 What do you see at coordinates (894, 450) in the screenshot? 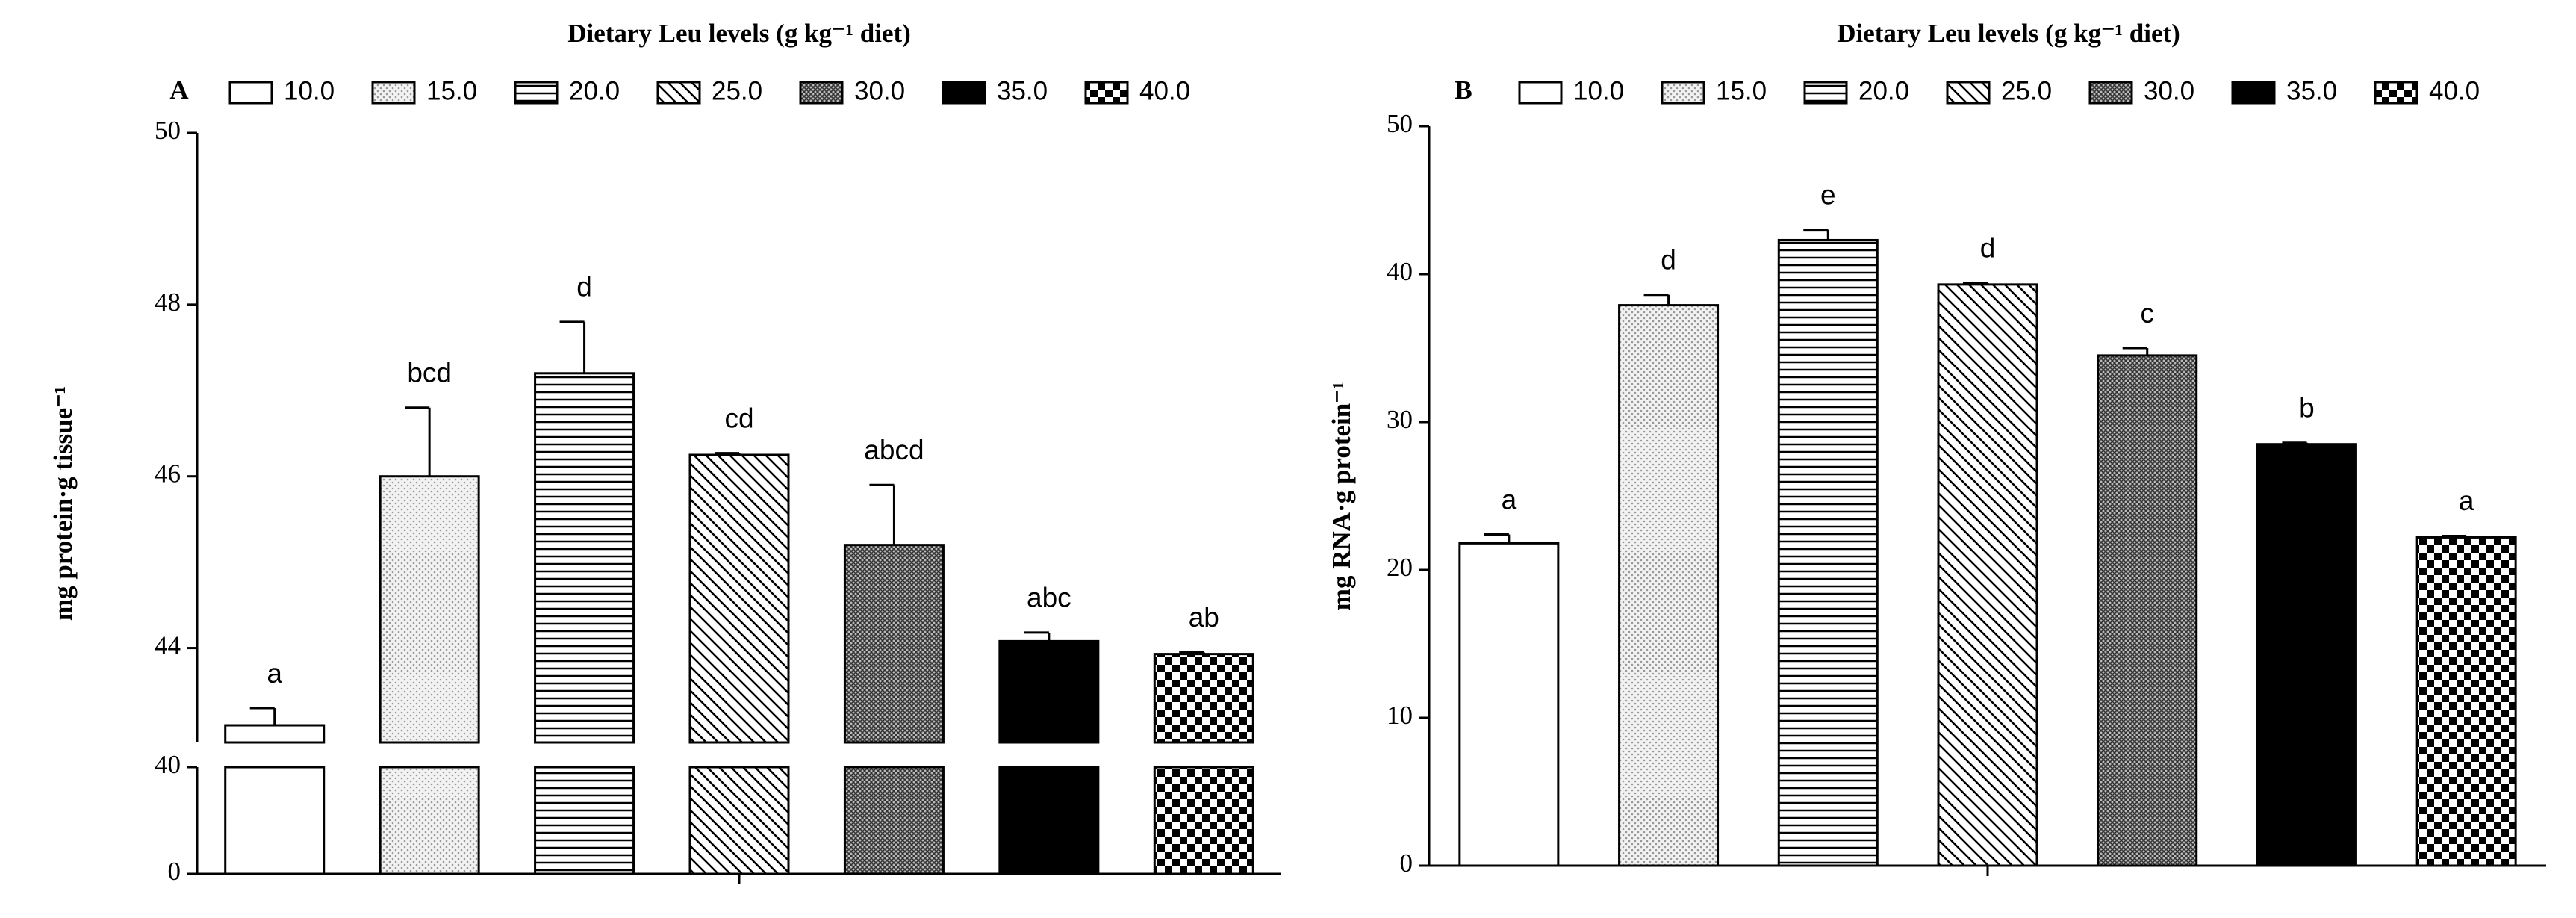
I see `significance-label: abcd` at bounding box center [894, 450].